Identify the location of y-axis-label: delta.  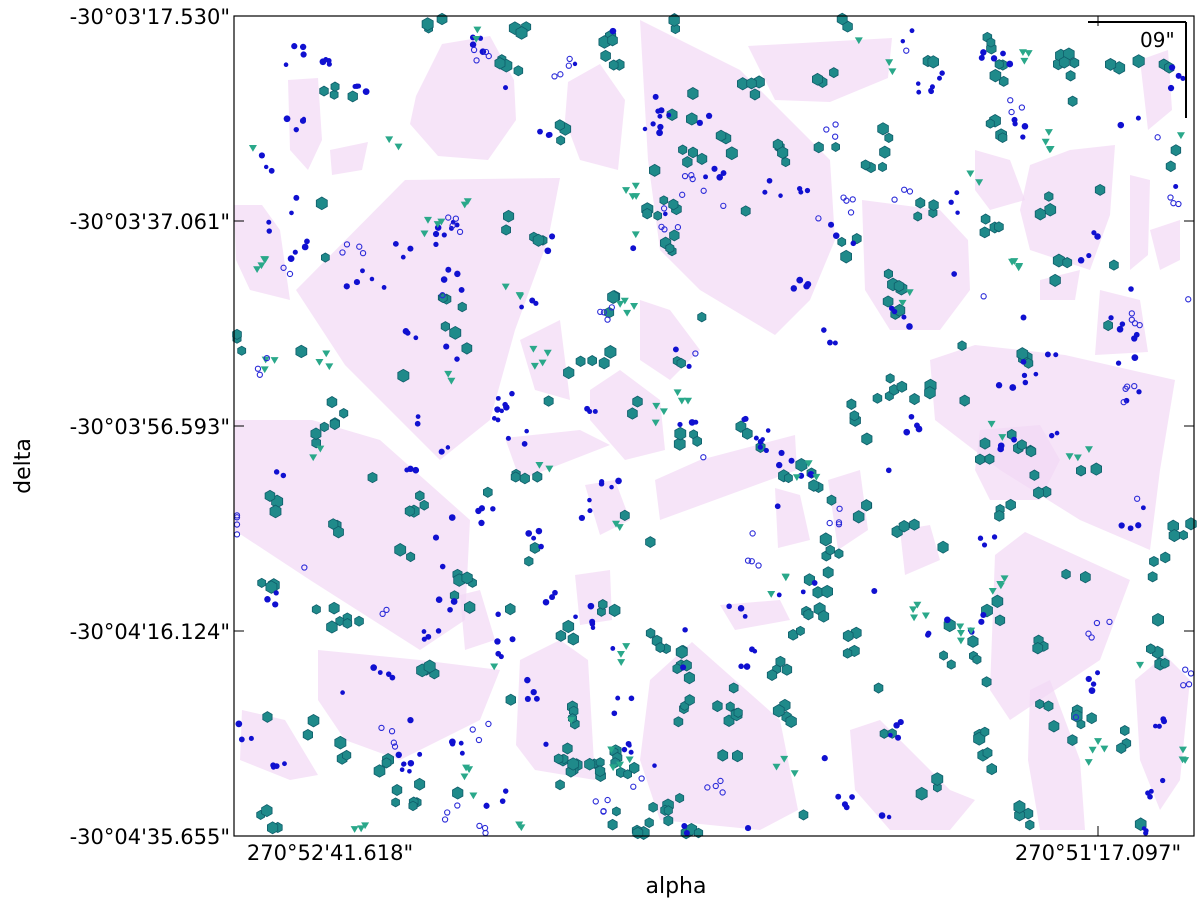
(23, 466).